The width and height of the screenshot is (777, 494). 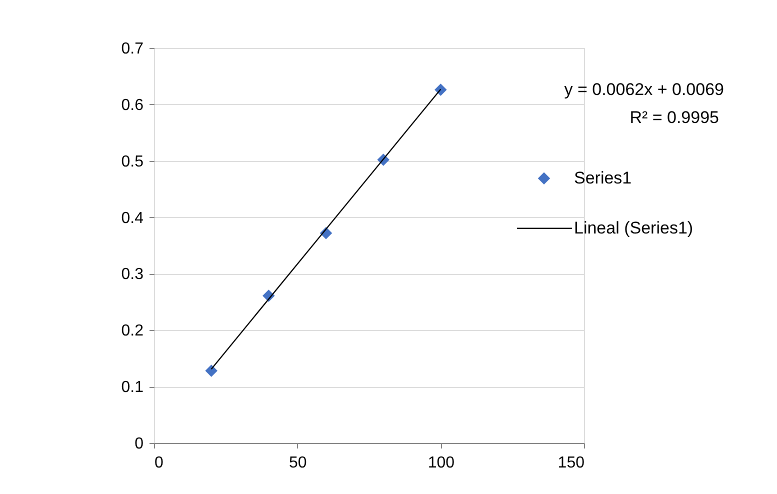 What do you see at coordinates (132, 105) in the screenshot?
I see `y-tick-label: 0.6` at bounding box center [132, 105].